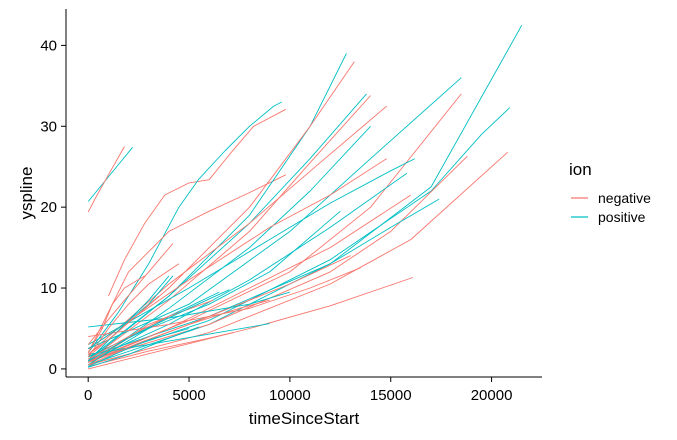 Image resolution: width=677 pixels, height=440 pixels. What do you see at coordinates (48, 45) in the screenshot?
I see `y-tick-label: 40` at bounding box center [48, 45].